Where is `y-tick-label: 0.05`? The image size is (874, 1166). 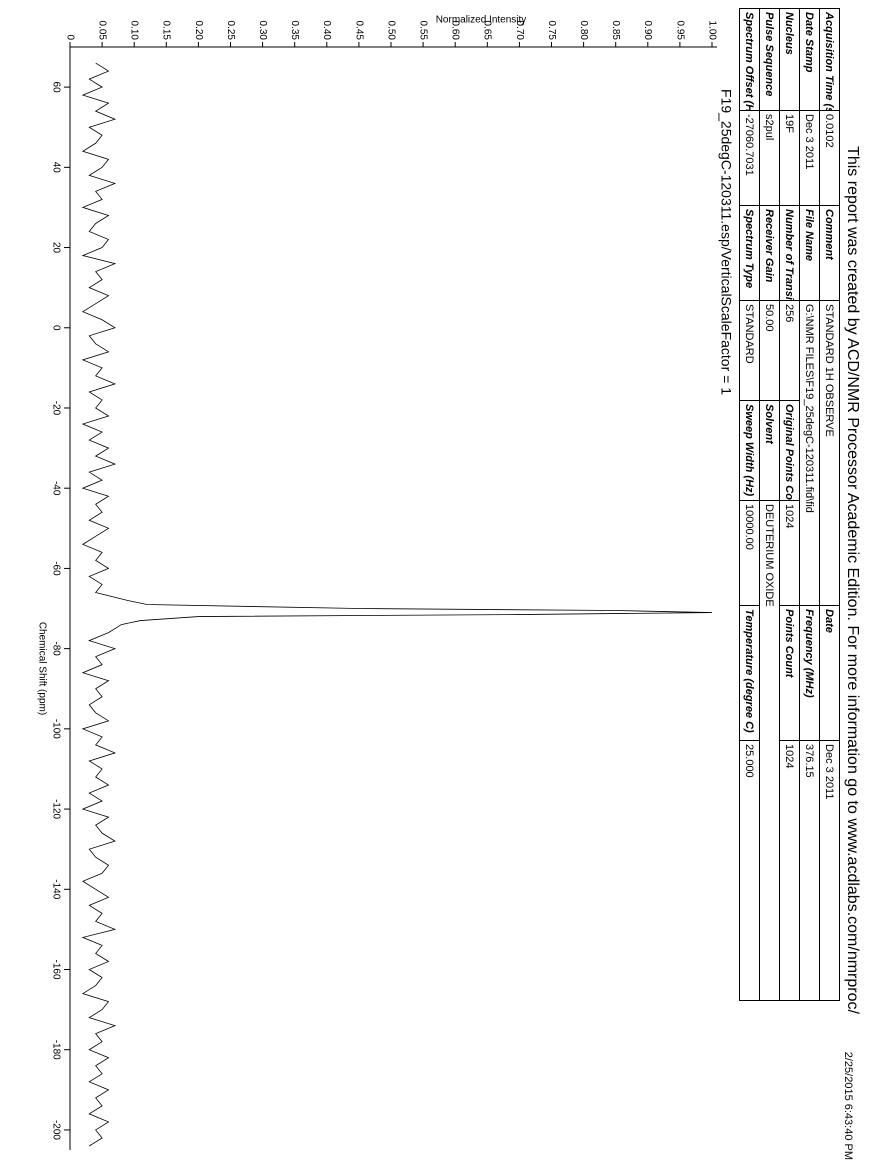 y-tick-label: 0.05 is located at coordinates (101, 31).